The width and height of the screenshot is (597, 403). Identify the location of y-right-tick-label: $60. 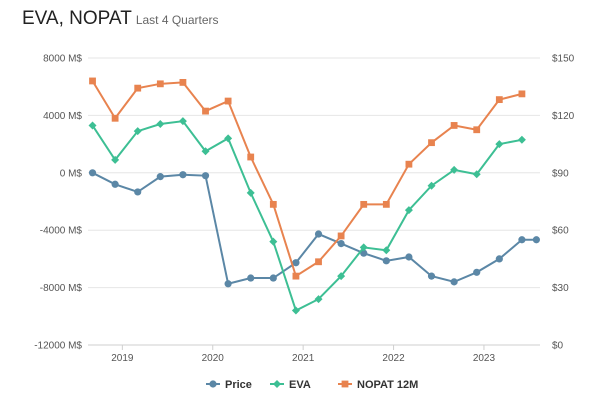
(560, 231).